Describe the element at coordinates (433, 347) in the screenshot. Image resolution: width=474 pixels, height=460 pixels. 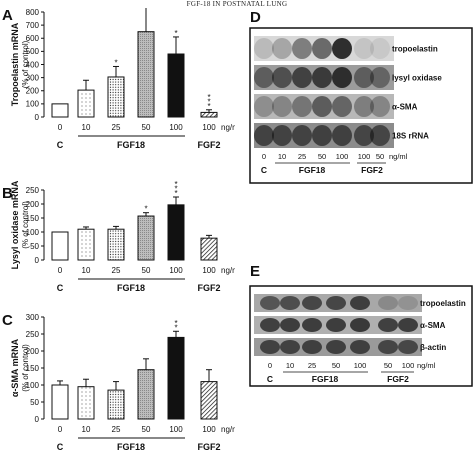
I see `band-label: β-actin` at that location.